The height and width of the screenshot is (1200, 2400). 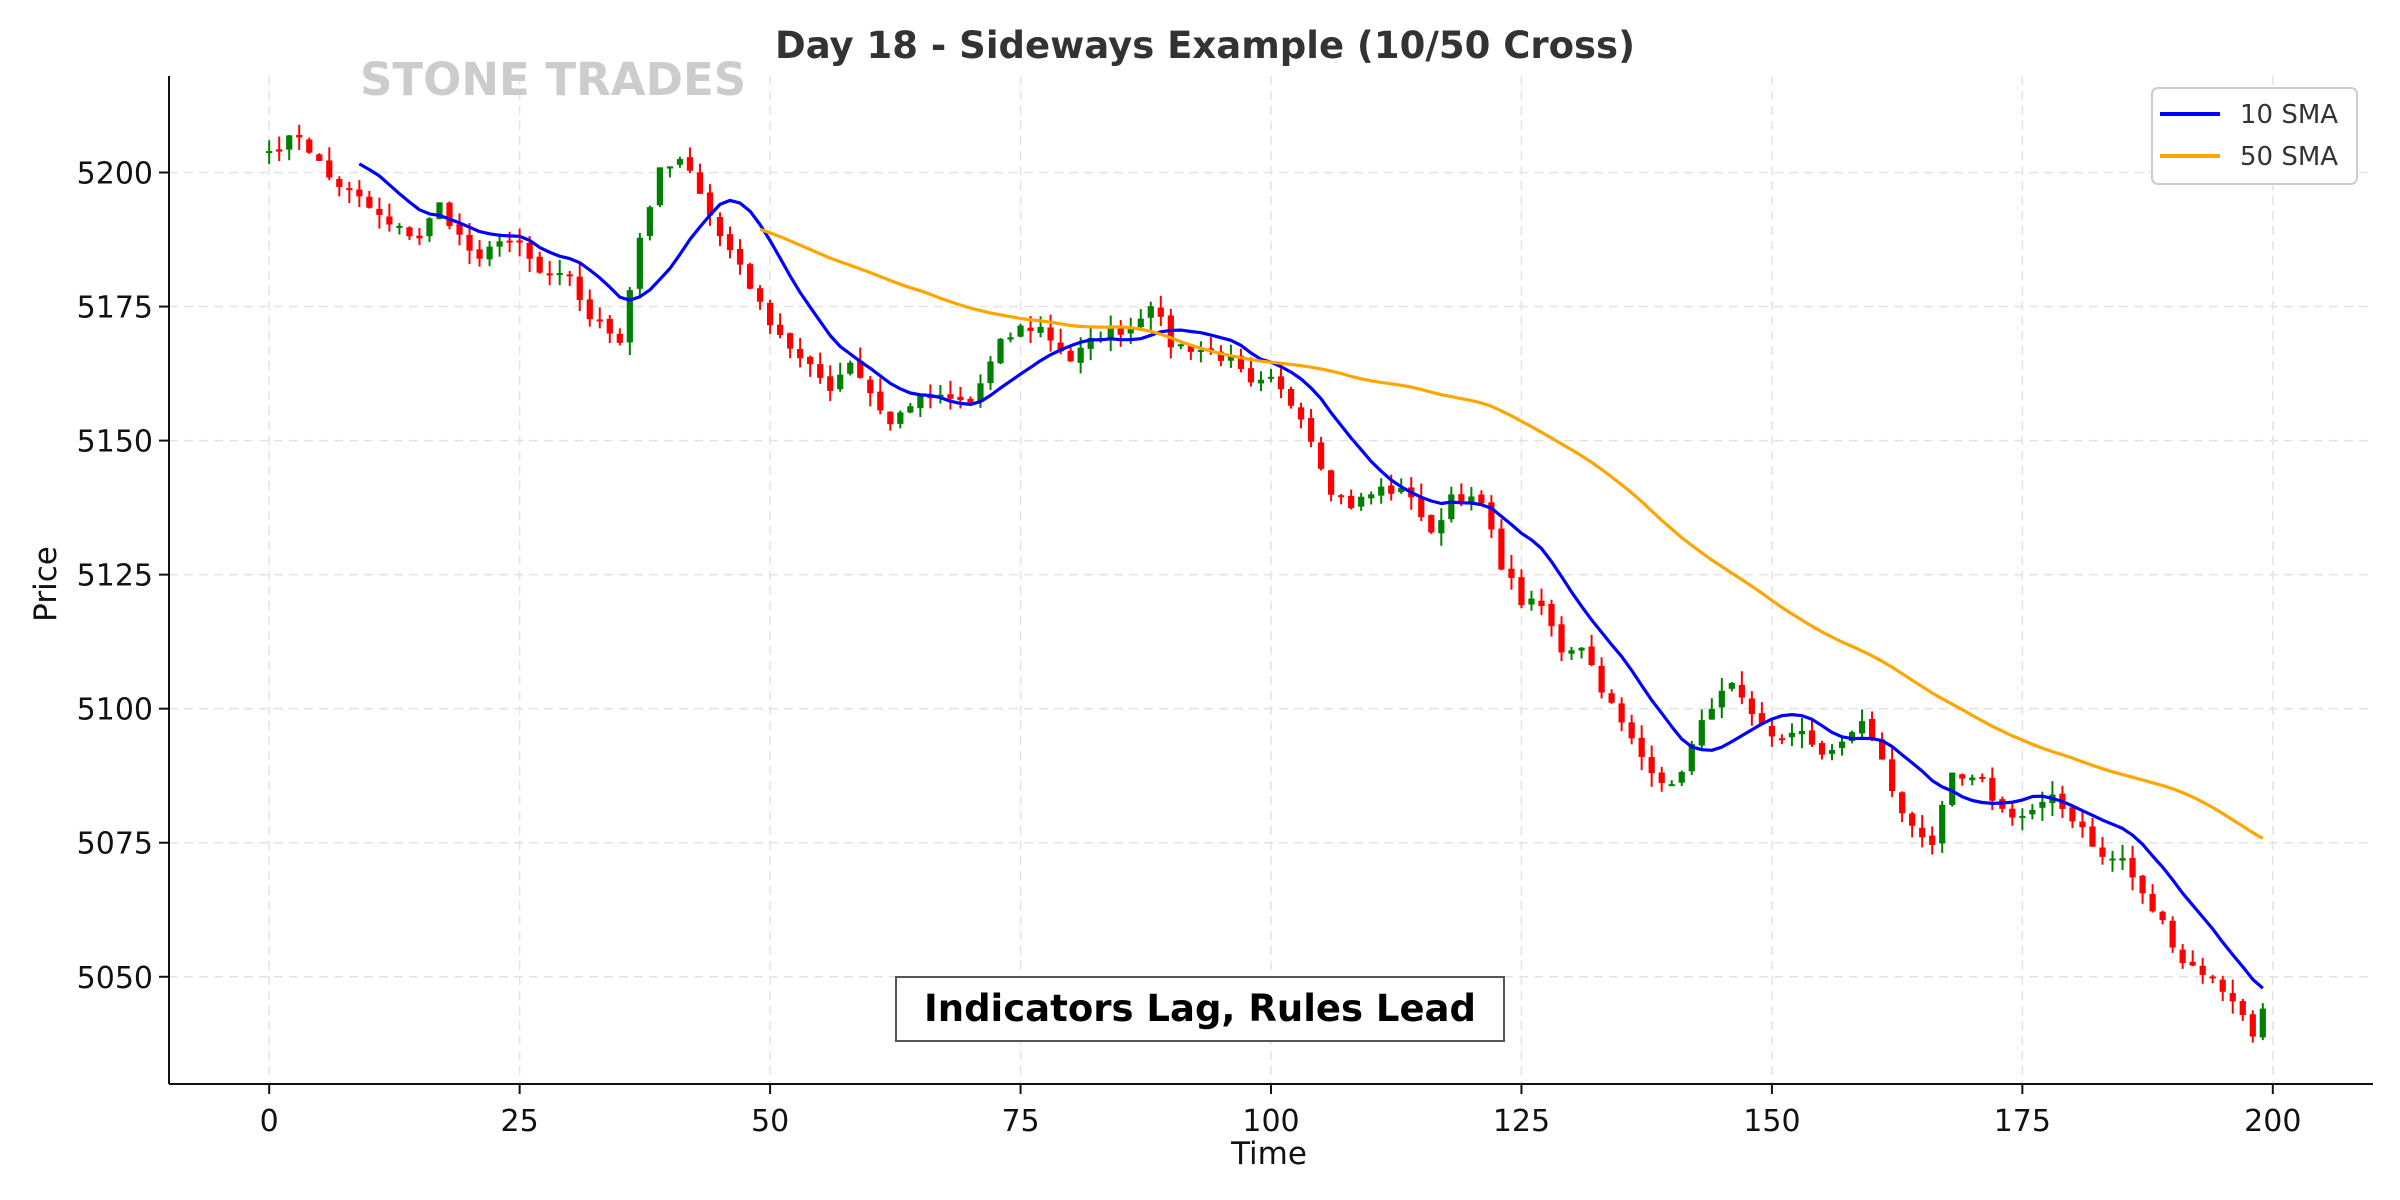 I want to click on annotation: Indicators Lag, Rules Lead, so click(x=1200, y=1009).